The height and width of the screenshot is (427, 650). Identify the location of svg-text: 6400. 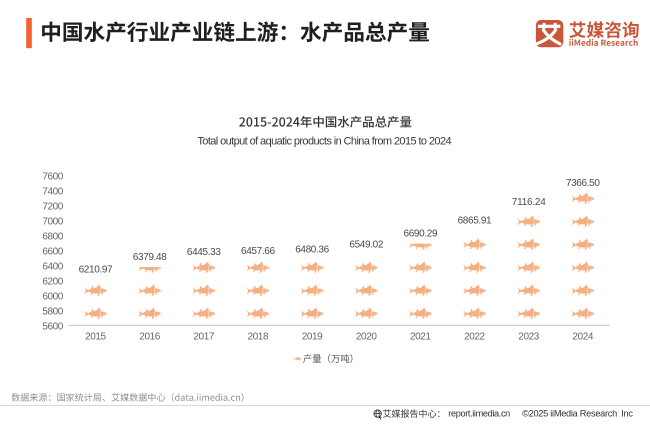
(52, 267).